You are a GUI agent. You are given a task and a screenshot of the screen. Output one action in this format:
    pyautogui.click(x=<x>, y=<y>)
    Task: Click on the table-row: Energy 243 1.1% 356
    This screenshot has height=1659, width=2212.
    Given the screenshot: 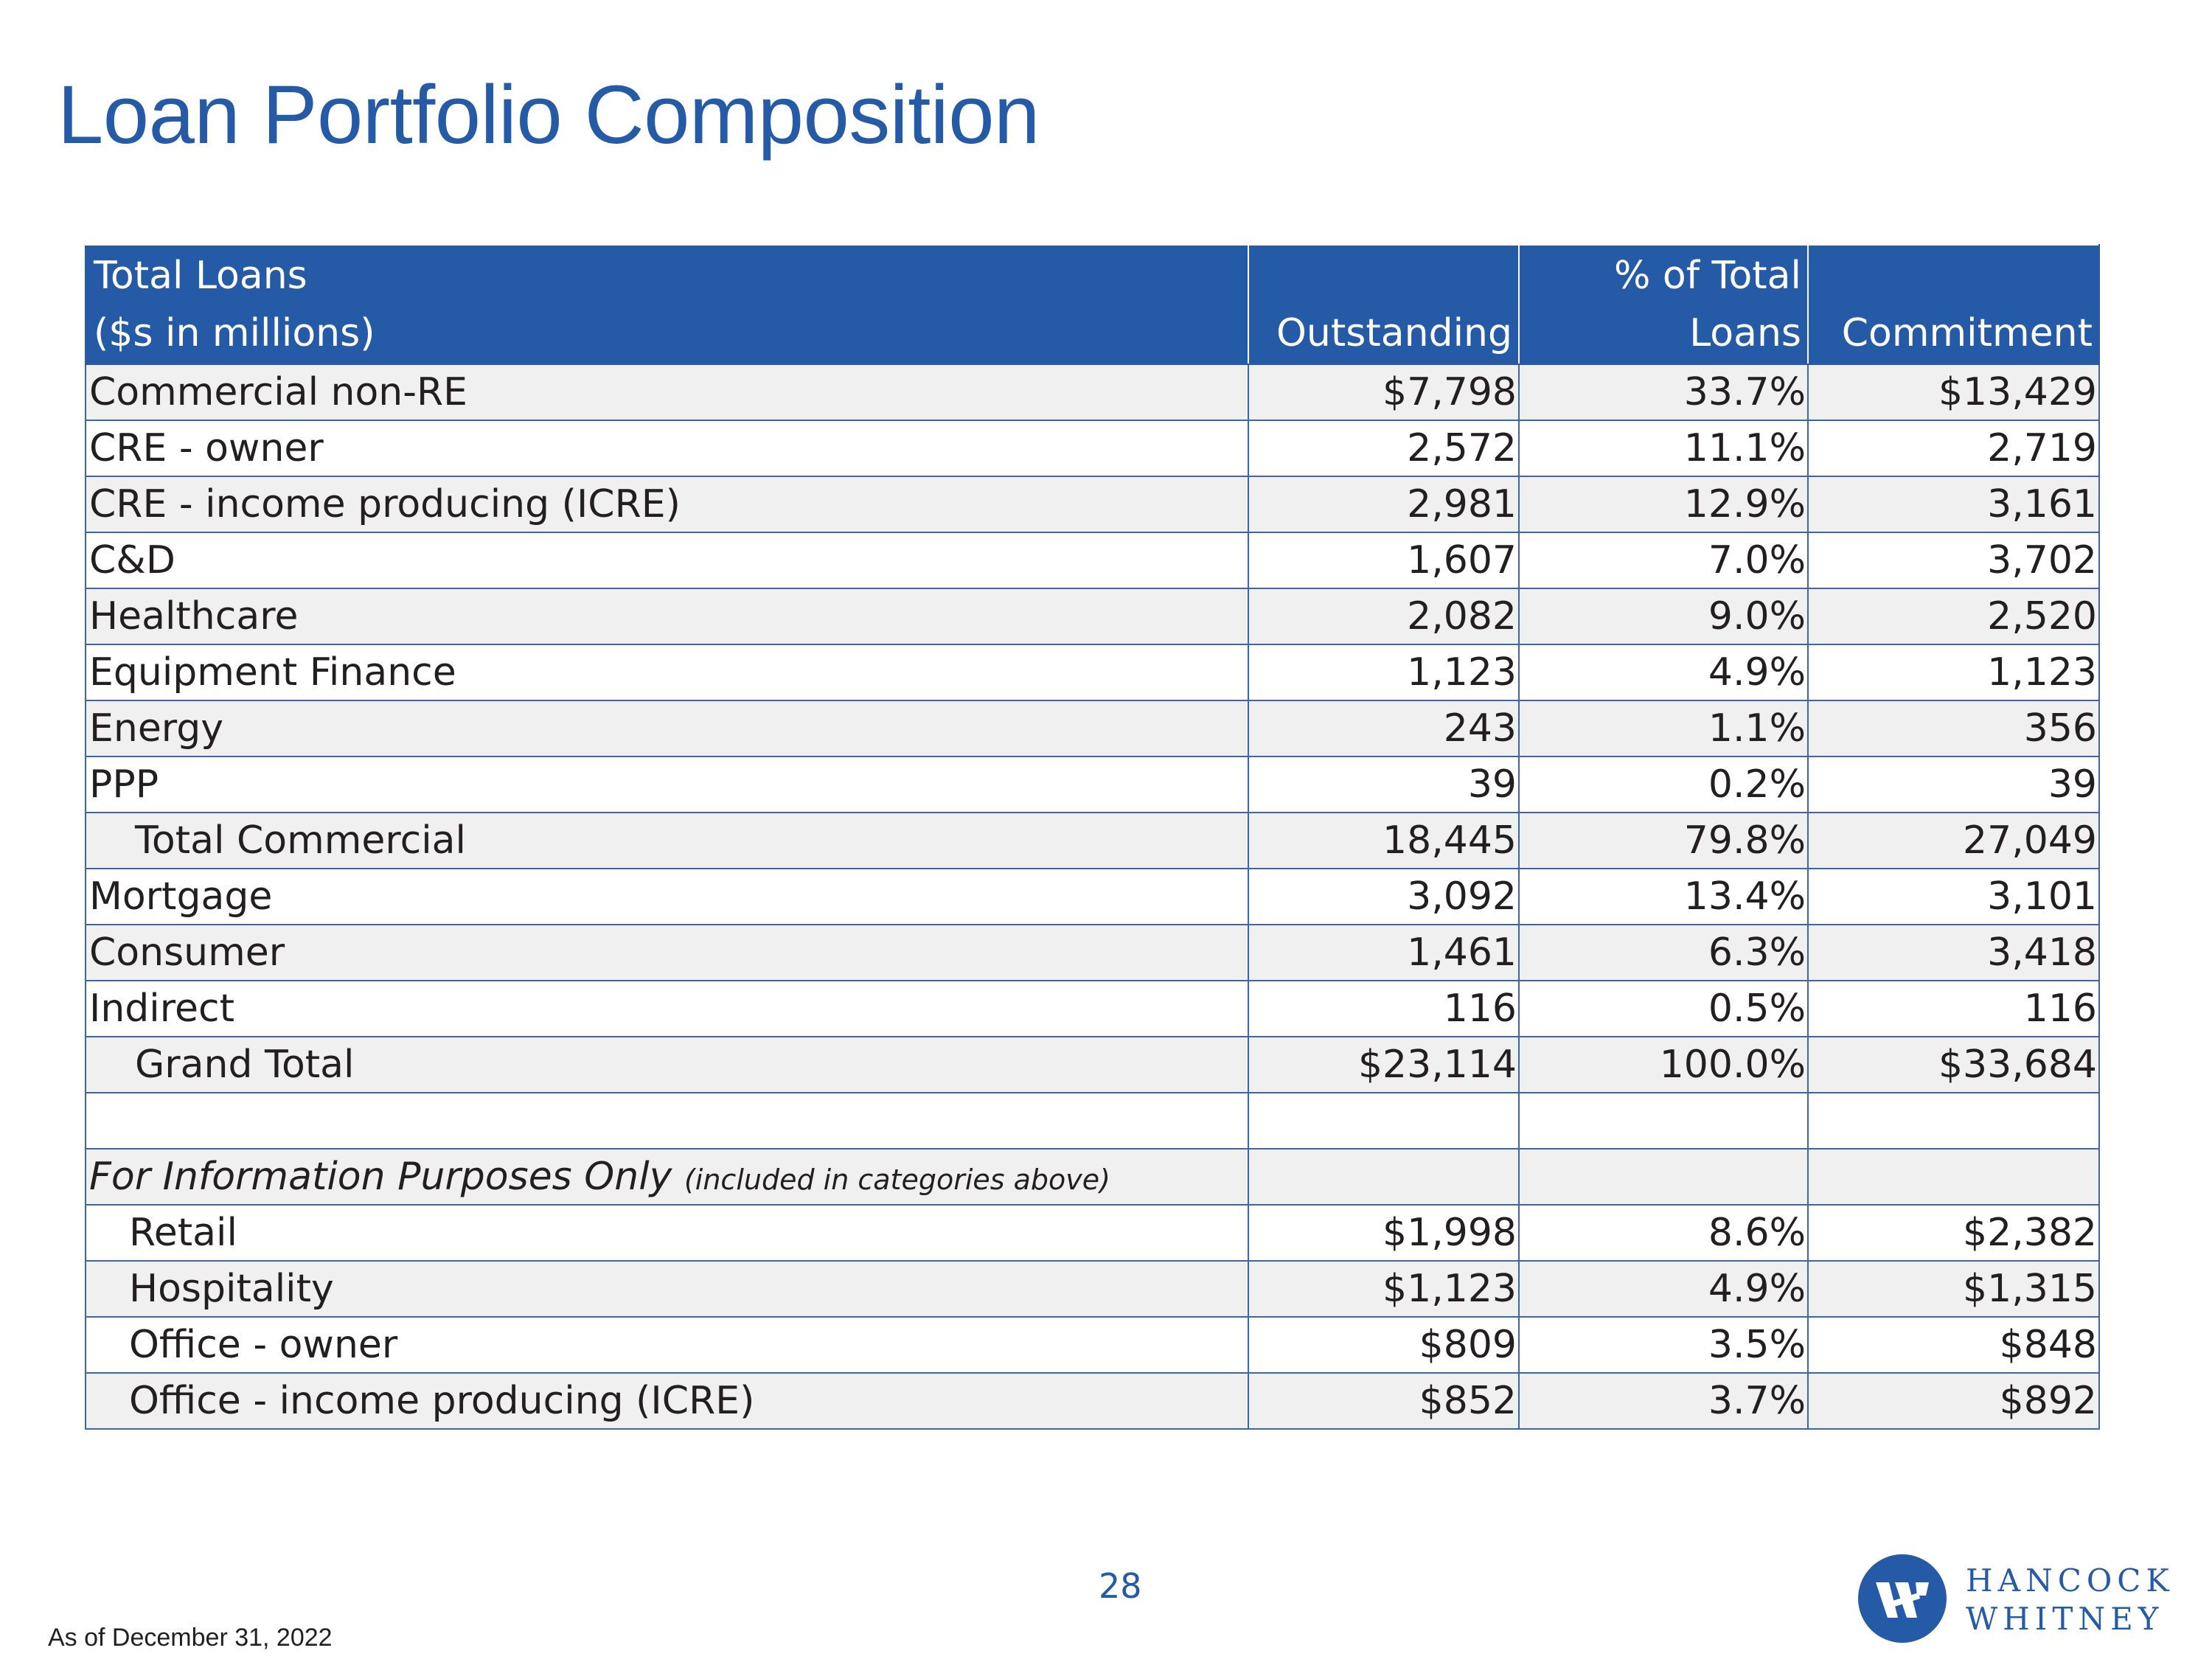 What is the action you would take?
    pyautogui.click(x=1092, y=728)
    